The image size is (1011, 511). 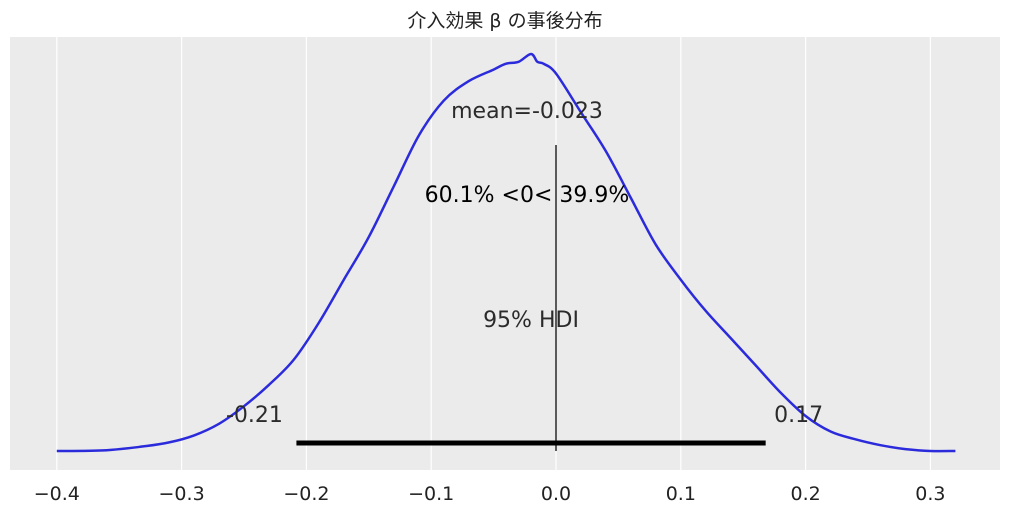 I want to click on hdi-low-label: -0.21, so click(x=254, y=415).